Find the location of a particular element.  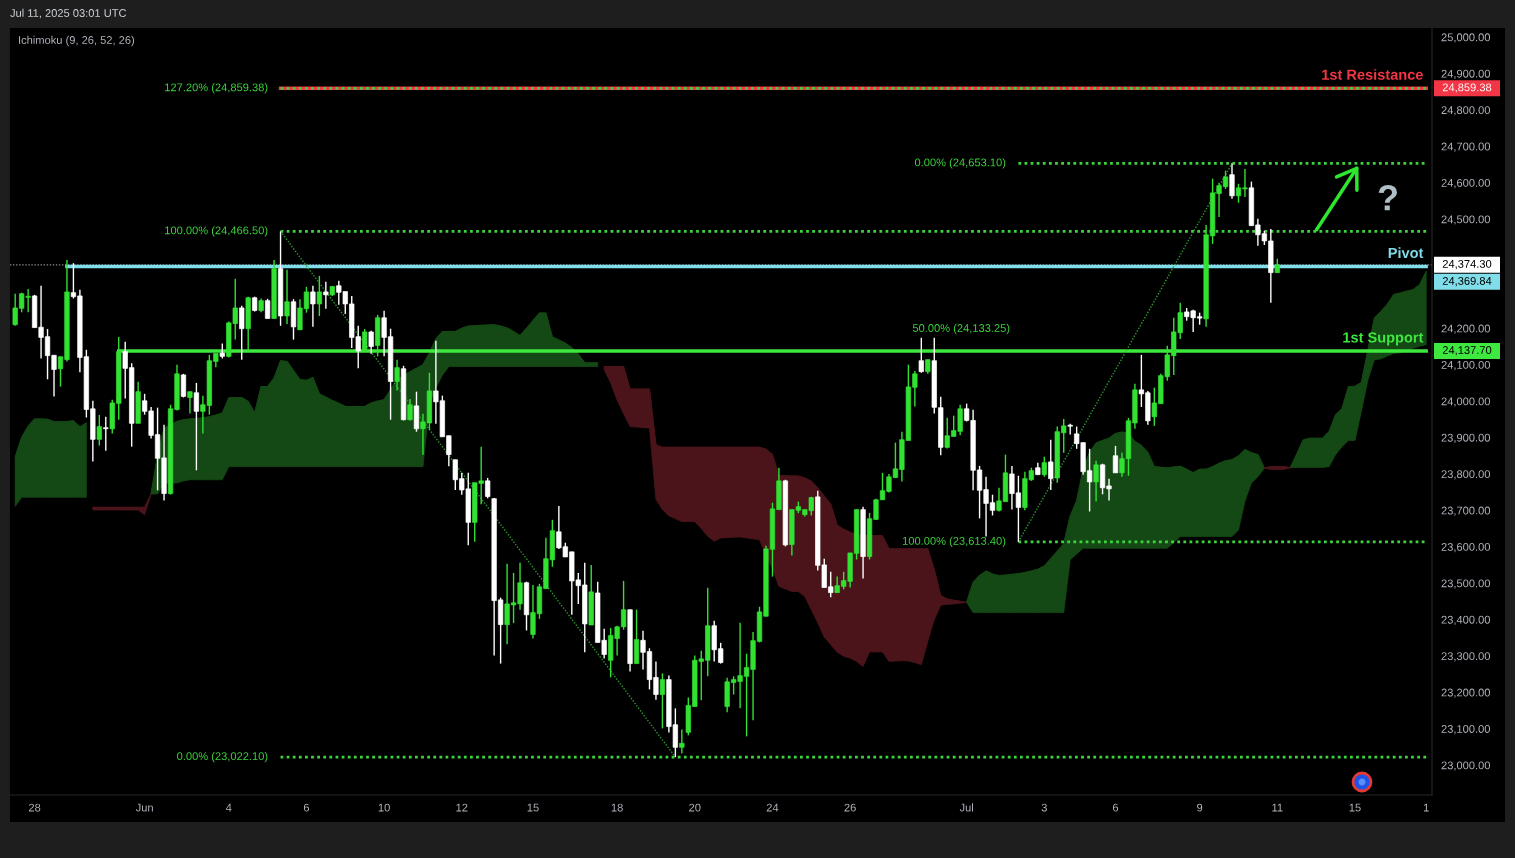

y-tick-label: 23,600.00 is located at coordinates (1466, 548).